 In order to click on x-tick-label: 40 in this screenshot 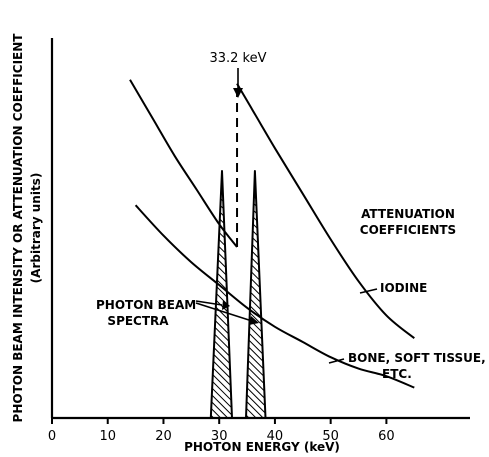, I will do `click(275, 436)`.